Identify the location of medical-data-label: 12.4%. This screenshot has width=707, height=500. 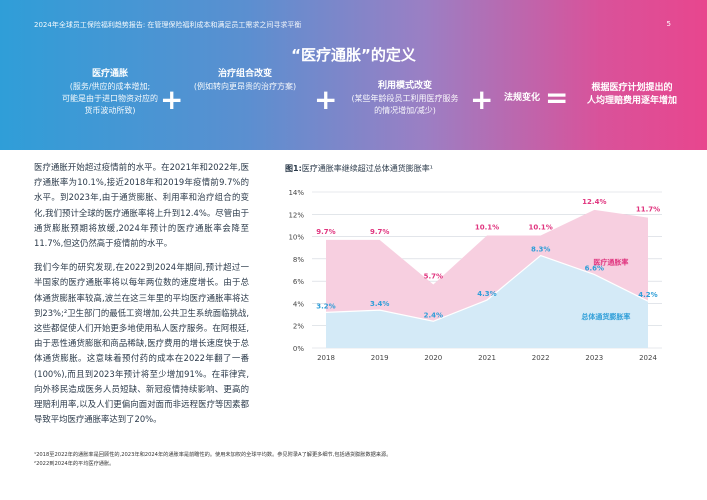
(594, 202).